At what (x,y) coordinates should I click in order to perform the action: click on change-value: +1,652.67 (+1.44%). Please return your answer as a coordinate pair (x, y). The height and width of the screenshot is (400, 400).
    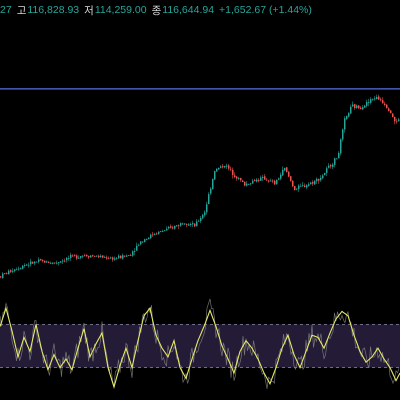
    Looking at the image, I should click on (265, 10).